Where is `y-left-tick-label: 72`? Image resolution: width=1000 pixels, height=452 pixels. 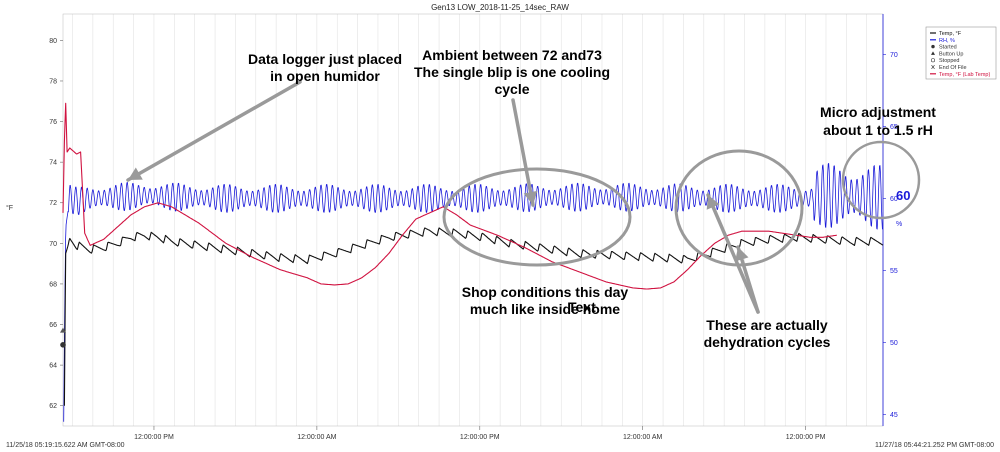
y-left-tick-label: 72 is located at coordinates (53, 203).